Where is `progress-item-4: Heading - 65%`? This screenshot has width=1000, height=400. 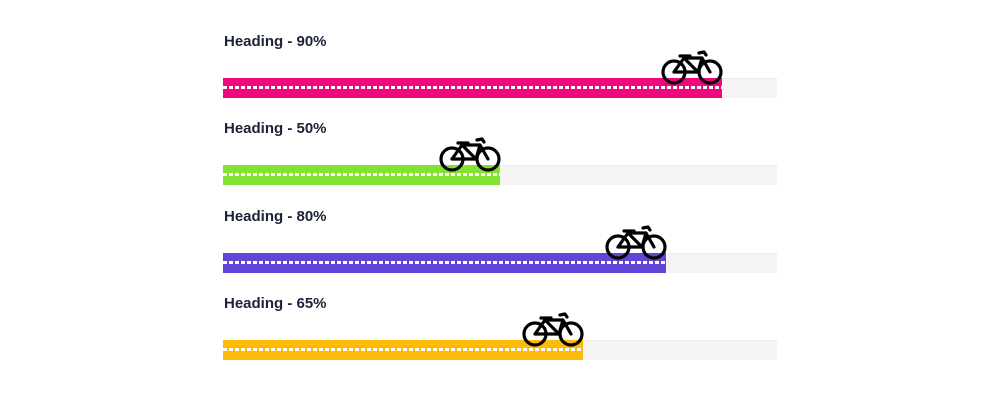 progress-item-4: Heading - 65% is located at coordinates (500, 330).